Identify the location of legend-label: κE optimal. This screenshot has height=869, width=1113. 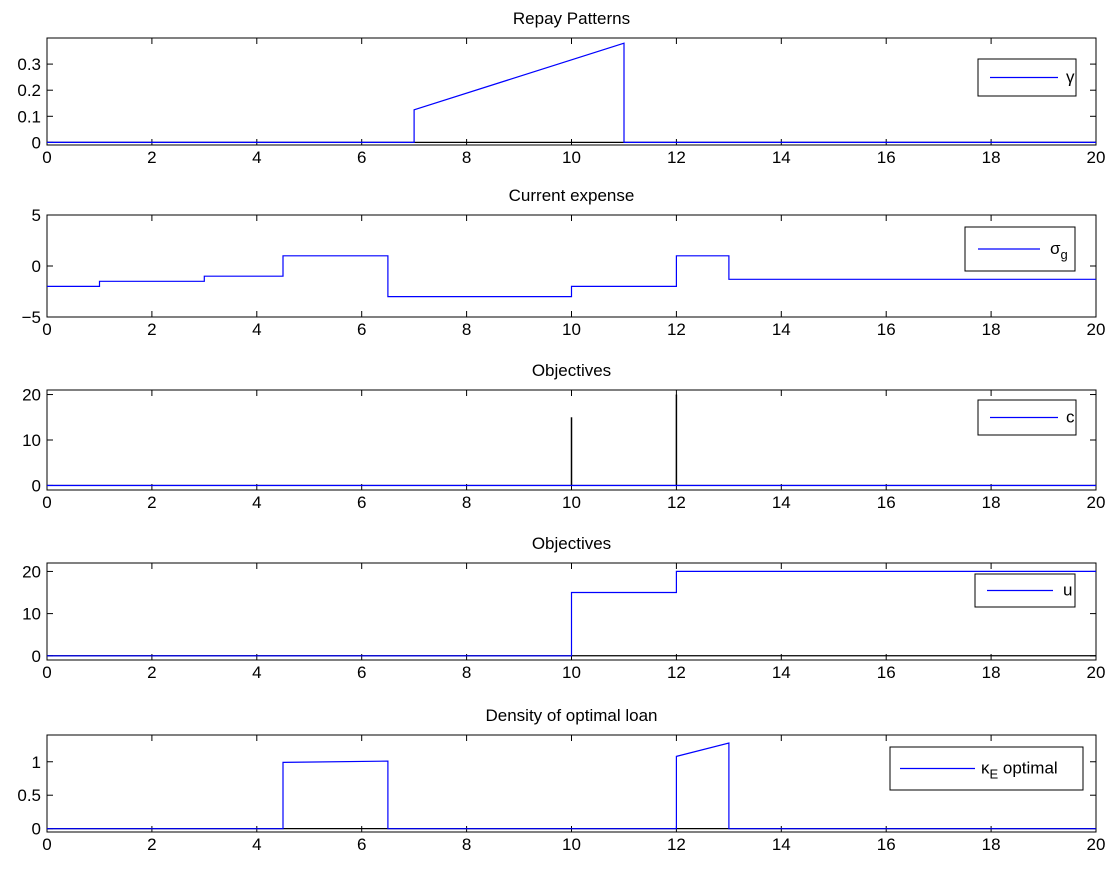
(1019, 770).